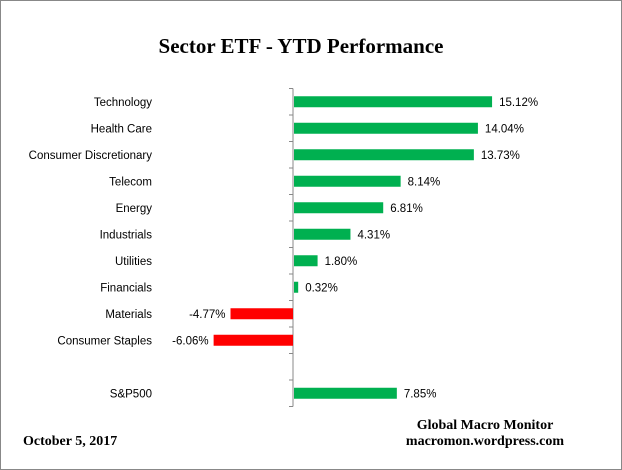  What do you see at coordinates (121, 129) in the screenshot?
I see `category-label: Health Care` at bounding box center [121, 129].